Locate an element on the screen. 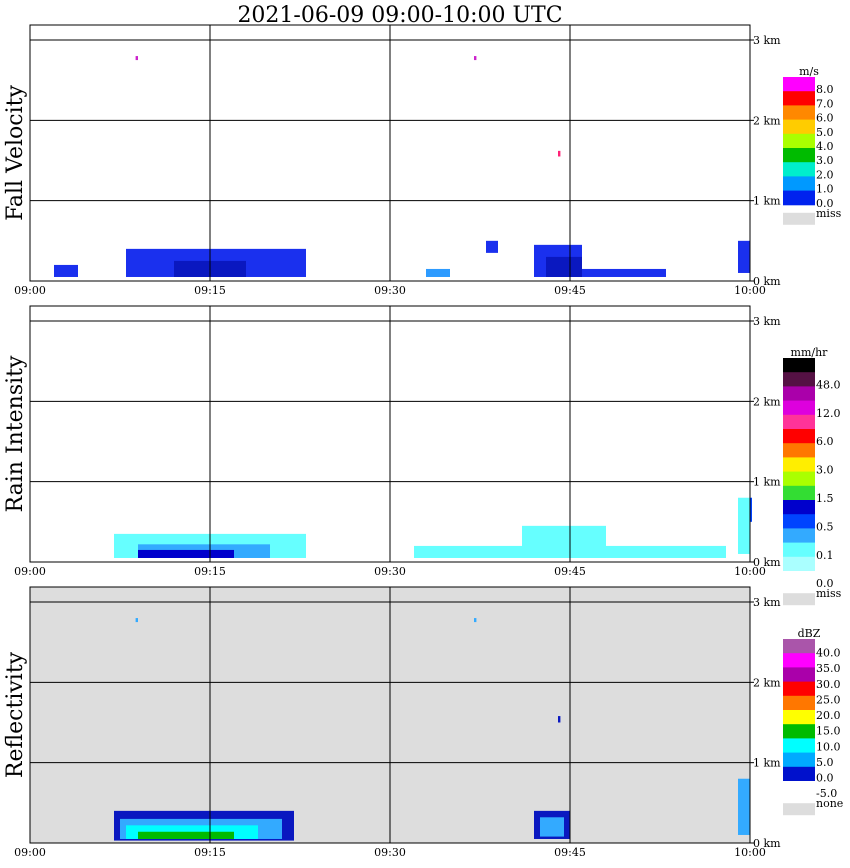 The height and width of the screenshot is (868, 850). legend-label: 1.0 is located at coordinates (825, 189).